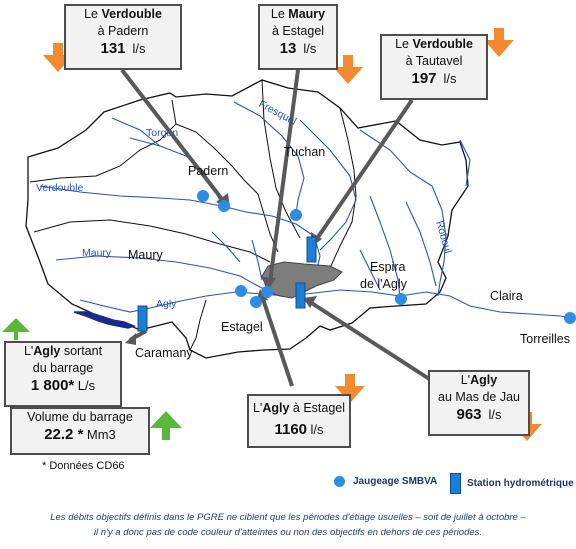 Image resolution: width=576 pixels, height=549 pixels. What do you see at coordinates (506, 296) in the screenshot?
I see `place-claira: Claira` at bounding box center [506, 296].